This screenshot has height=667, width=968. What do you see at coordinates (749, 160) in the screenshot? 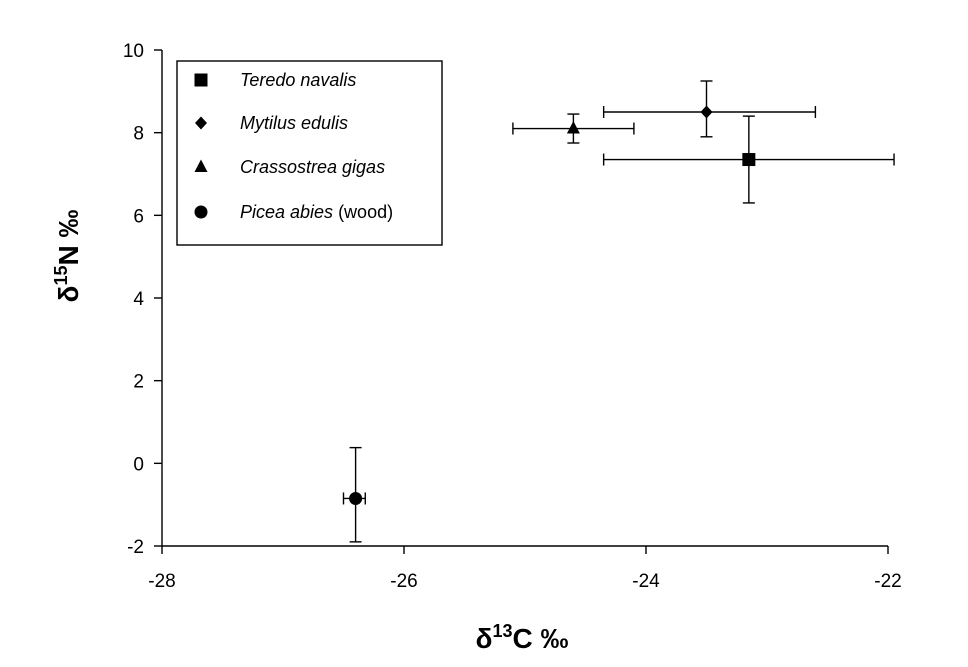
I see `square-data-point` at bounding box center [749, 160].